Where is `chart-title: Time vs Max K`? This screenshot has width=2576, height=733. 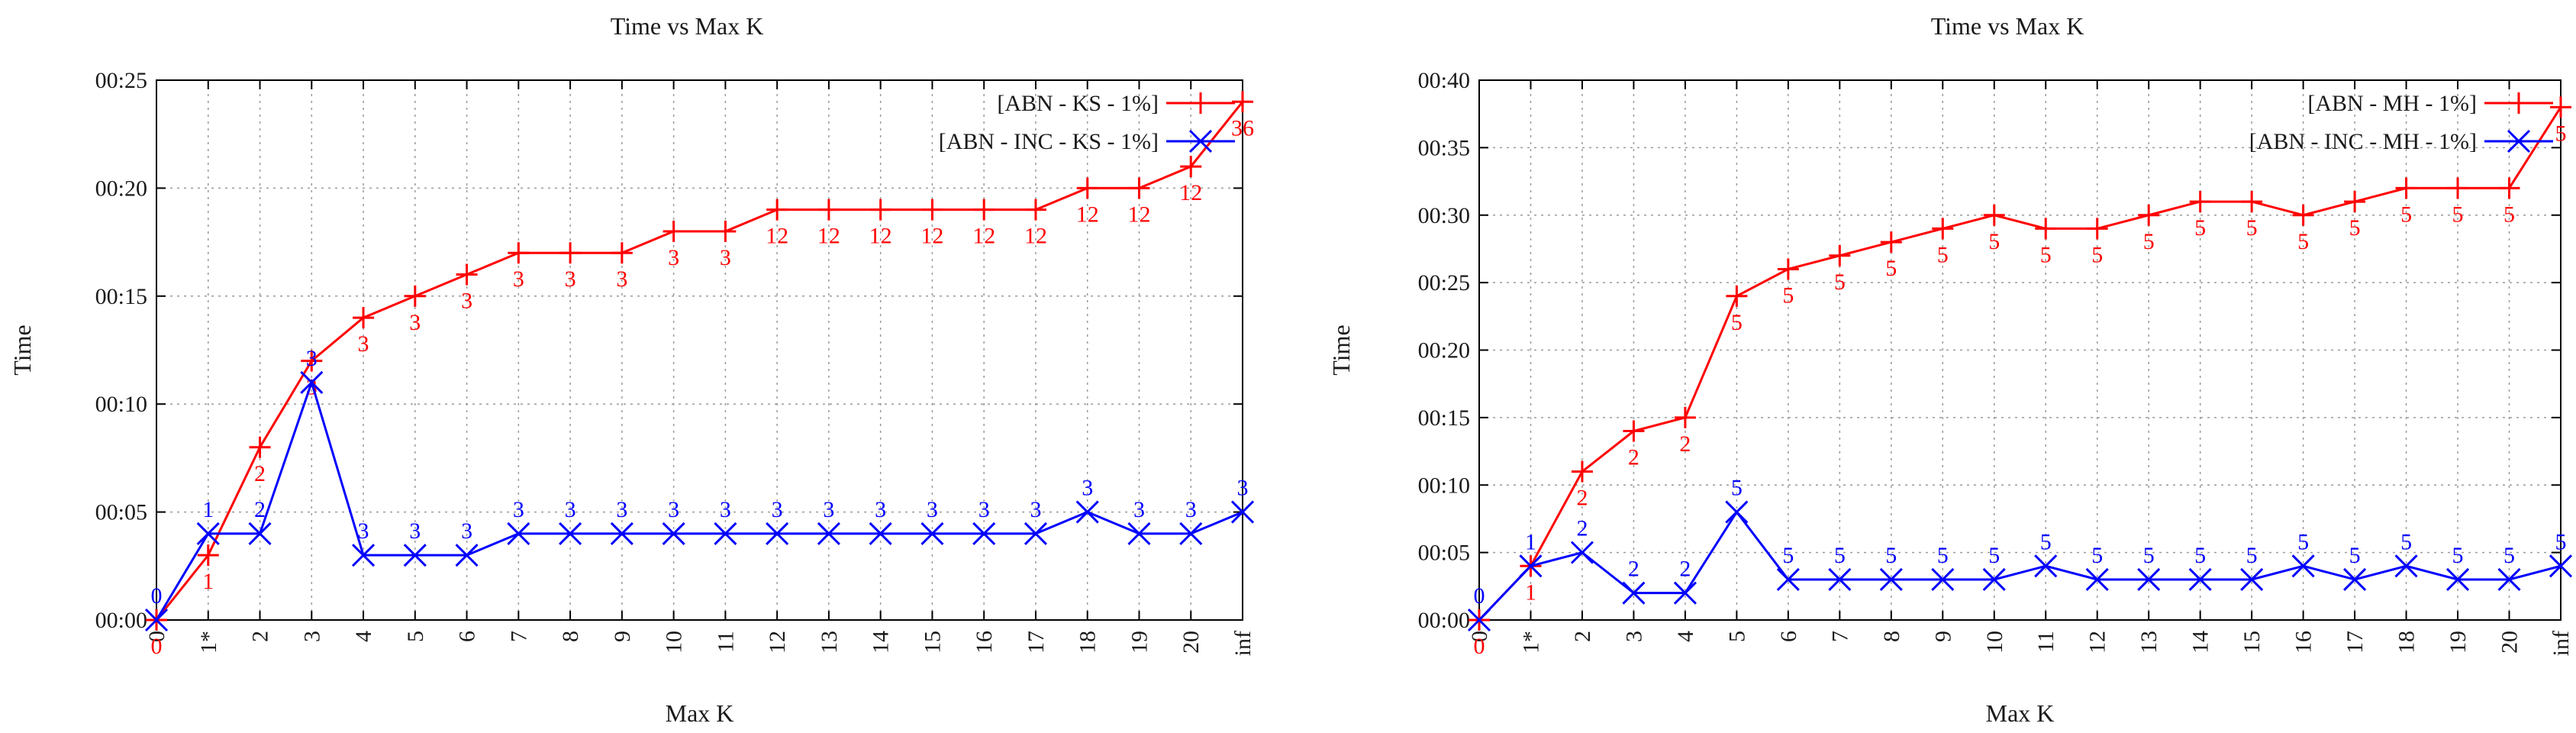
chart-title: Time vs Max K is located at coordinates (2008, 26).